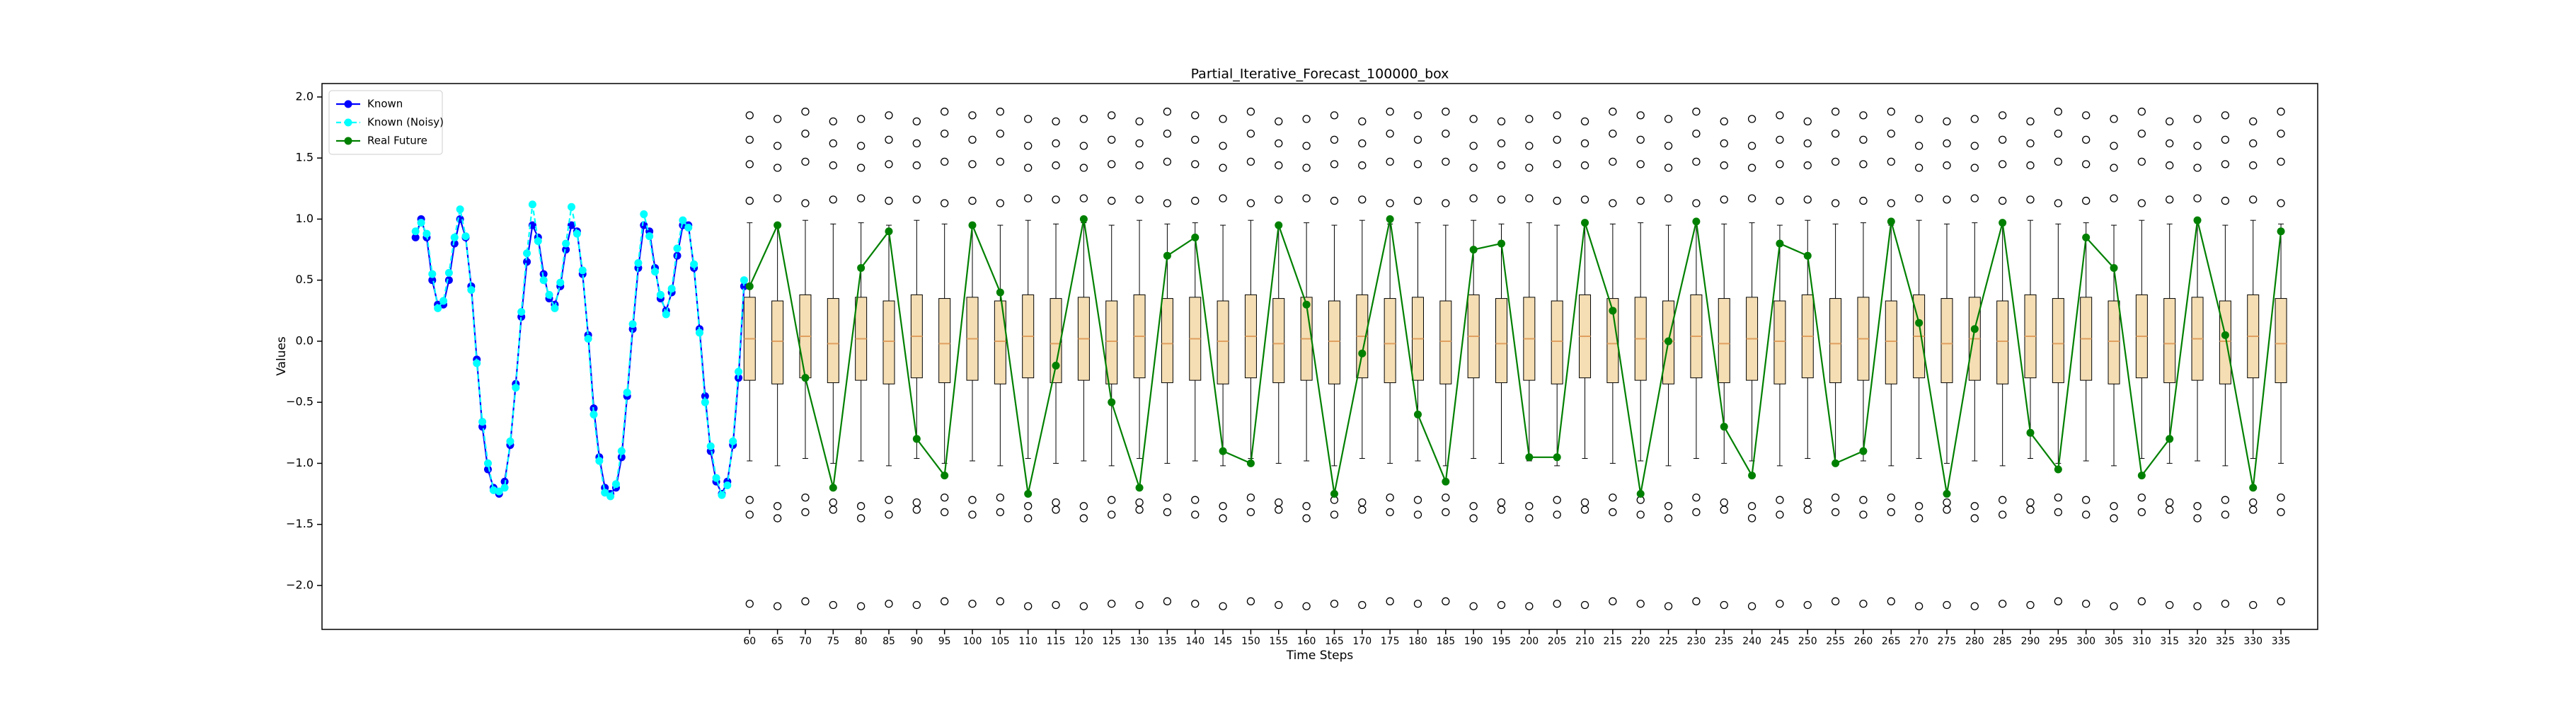 The width and height of the screenshot is (2576, 708). Describe the element at coordinates (1027, 641) in the screenshot. I see `x-tick-label: 110` at that location.